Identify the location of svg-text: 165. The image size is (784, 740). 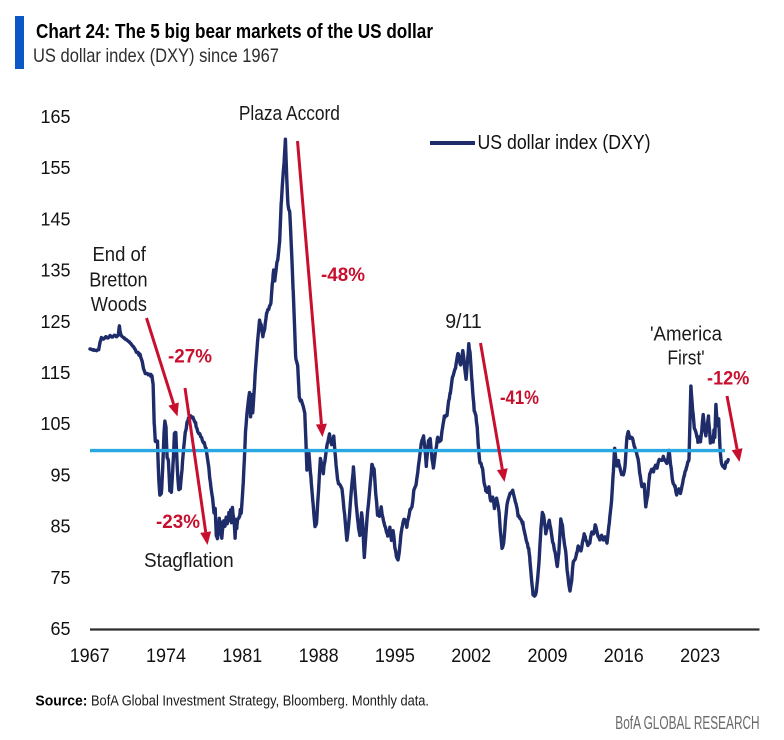
(56, 116).